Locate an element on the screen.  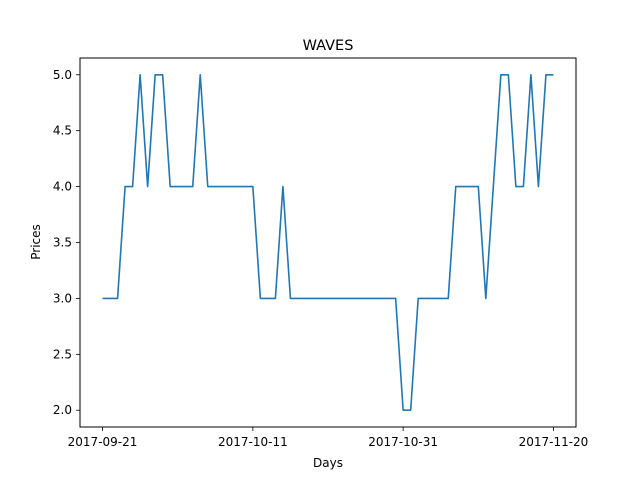
y-tick-label: 3.5 is located at coordinates (62, 243).